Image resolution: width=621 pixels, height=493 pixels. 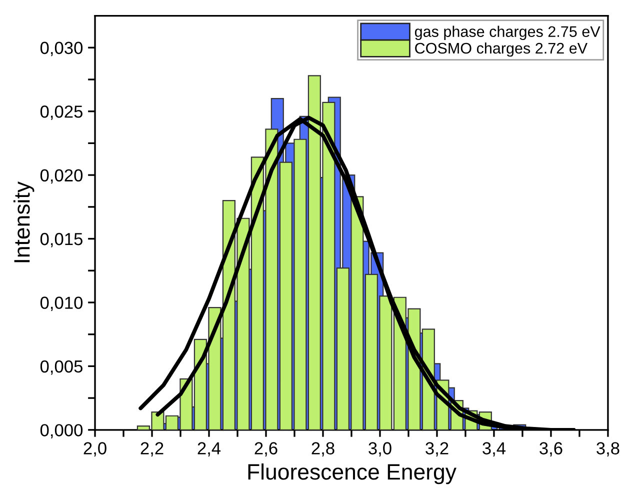 I want to click on x-tick-label: 2,0, so click(x=95, y=449).